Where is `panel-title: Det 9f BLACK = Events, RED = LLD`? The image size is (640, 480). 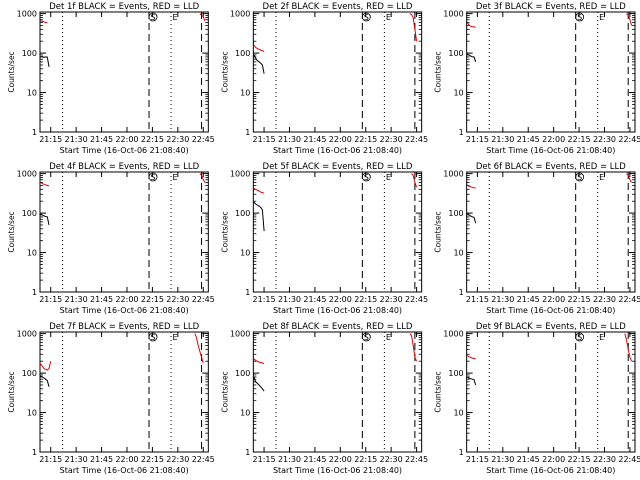 panel-title: Det 9f BLACK = Events, RED = LLD is located at coordinates (551, 327).